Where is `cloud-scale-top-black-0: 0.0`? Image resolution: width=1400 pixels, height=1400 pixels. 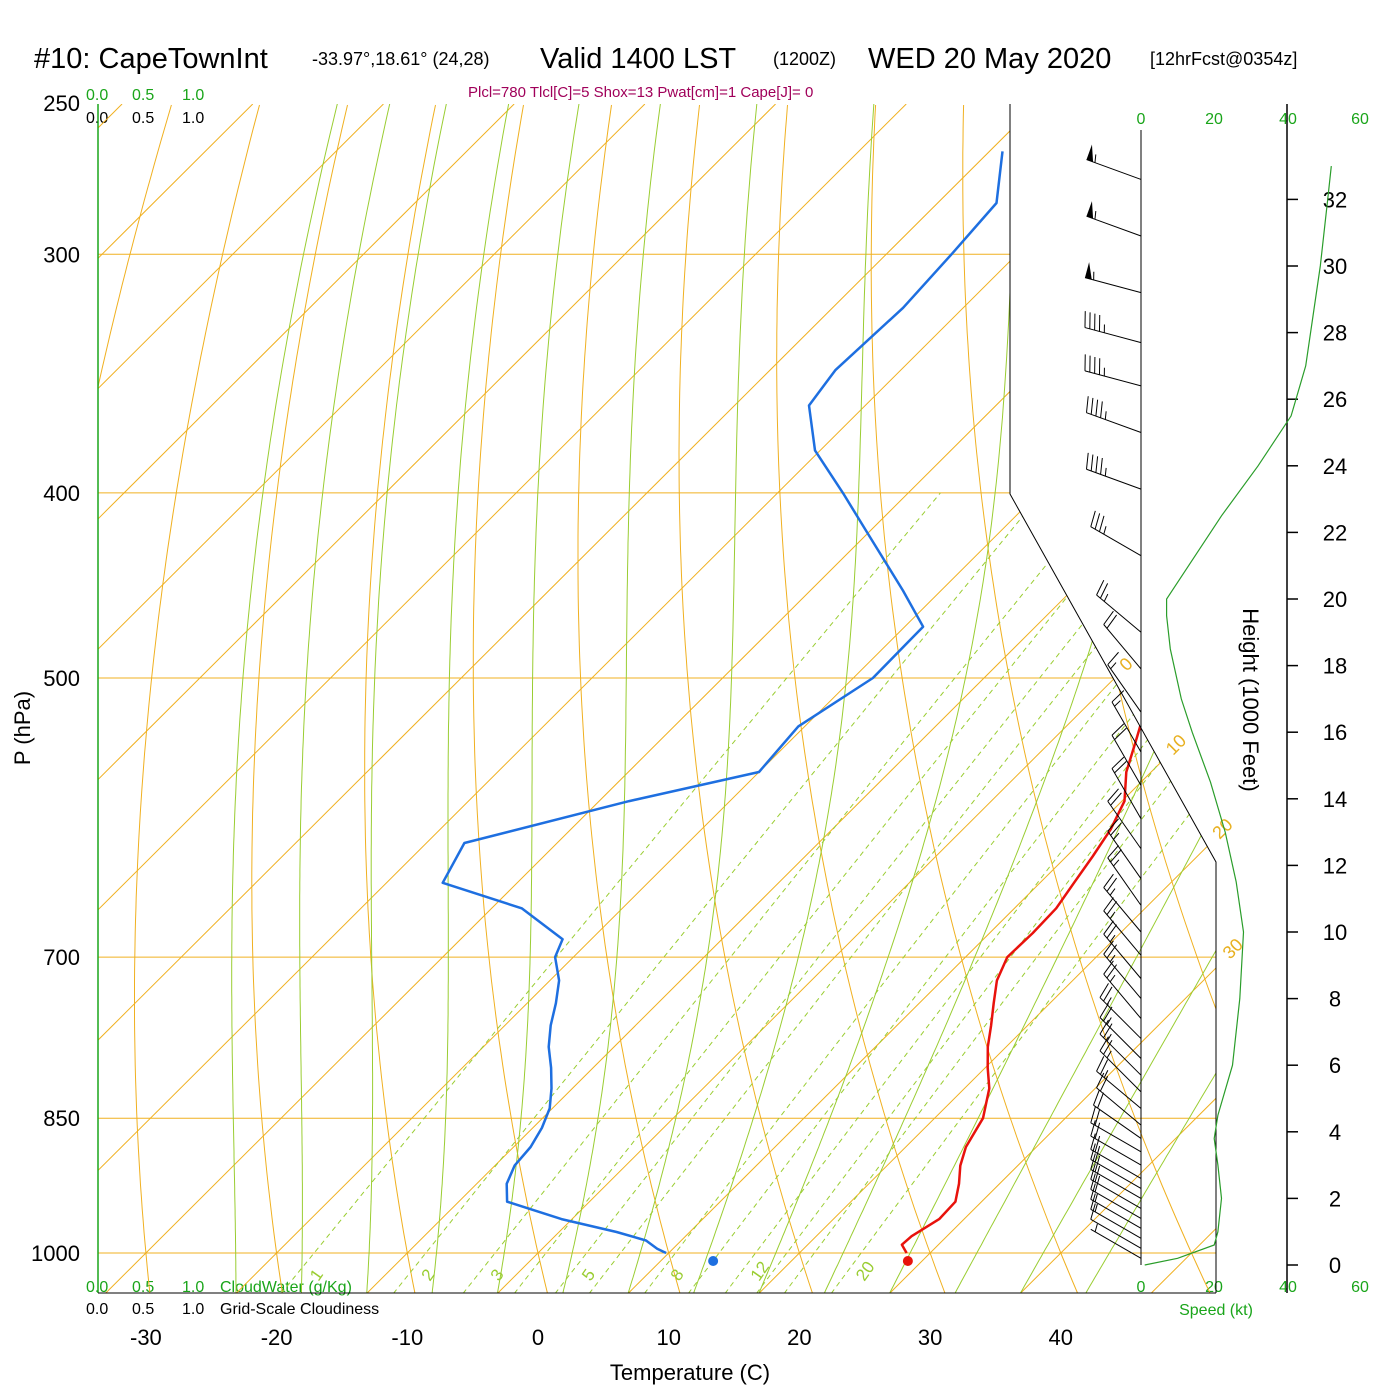
cloud-scale-top-black-0: 0.0 is located at coordinates (97, 118).